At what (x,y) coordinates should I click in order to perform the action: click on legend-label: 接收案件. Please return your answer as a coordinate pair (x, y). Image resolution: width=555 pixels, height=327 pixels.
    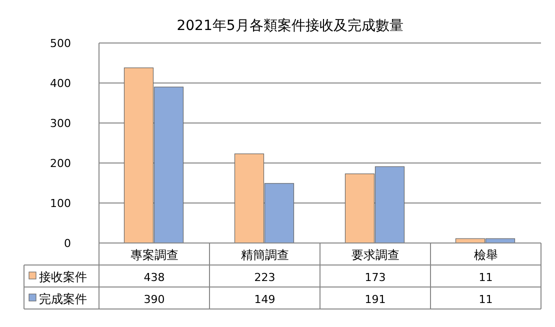
    Looking at the image, I should click on (63, 277).